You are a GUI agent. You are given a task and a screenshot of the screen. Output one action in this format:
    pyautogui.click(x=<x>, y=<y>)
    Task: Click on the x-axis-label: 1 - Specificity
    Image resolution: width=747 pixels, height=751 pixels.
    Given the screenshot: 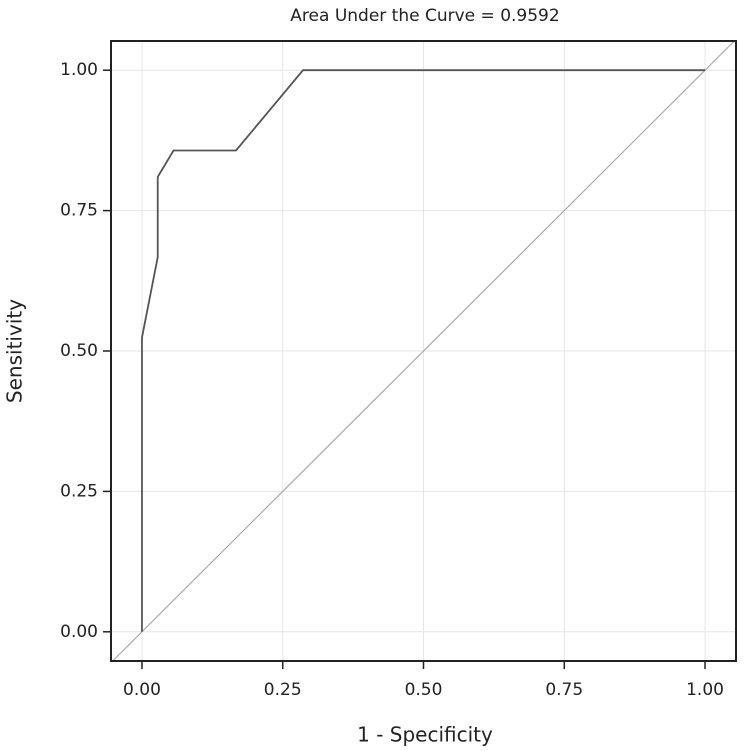 What is the action you would take?
    pyautogui.click(x=425, y=735)
    